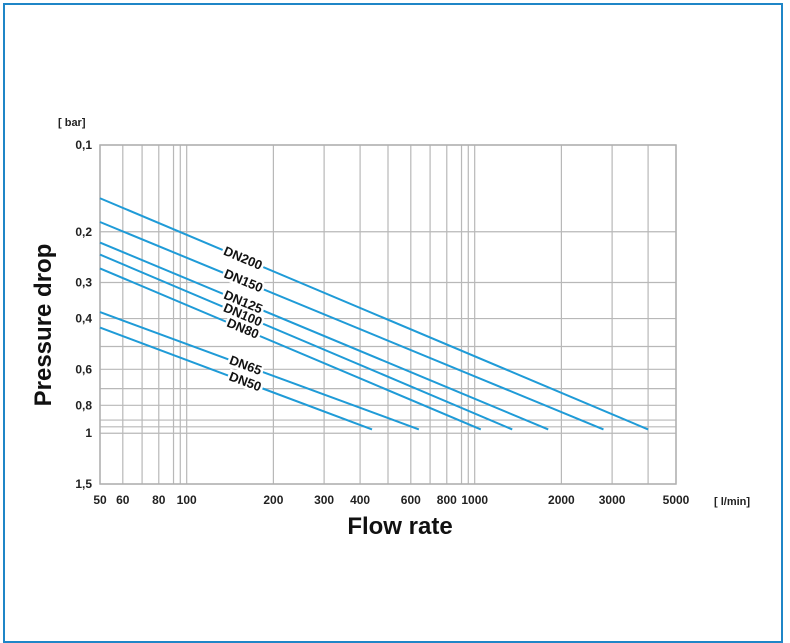  Describe the element at coordinates (83, 405) in the screenshot. I see `y-tick-label-0-8: 0,8` at that location.